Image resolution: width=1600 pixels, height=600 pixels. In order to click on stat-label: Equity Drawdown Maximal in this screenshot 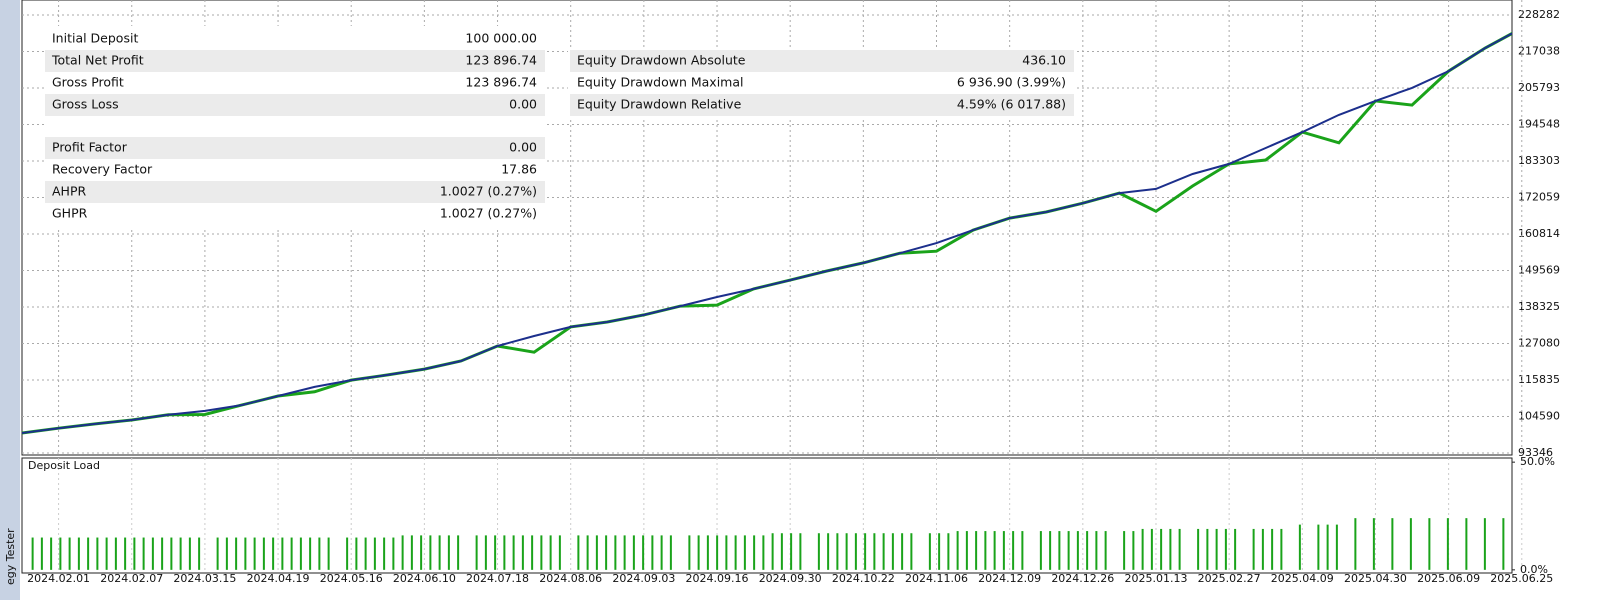, I will do `click(660, 82)`.